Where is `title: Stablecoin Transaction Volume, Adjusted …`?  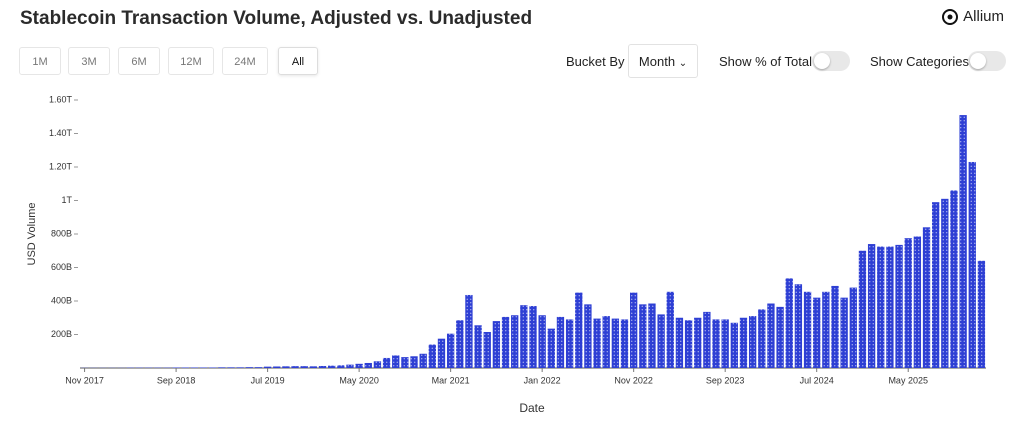
title: Stablecoin Transaction Volume, Adjusted … is located at coordinates (276, 18).